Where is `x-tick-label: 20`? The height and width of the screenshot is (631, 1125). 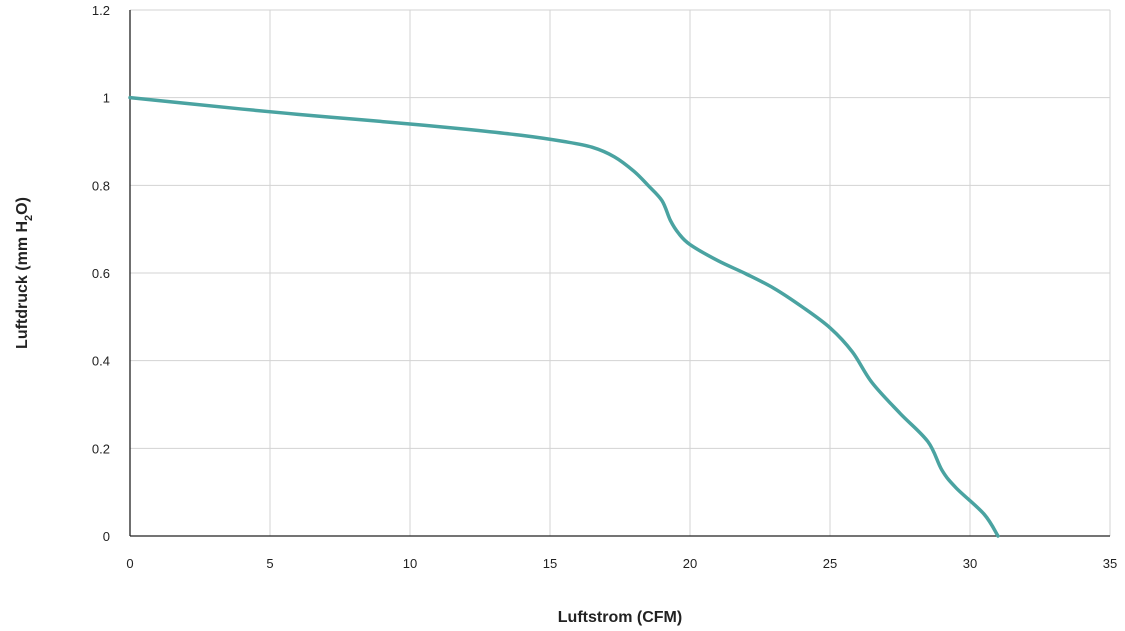 x-tick-label: 20 is located at coordinates (690, 563).